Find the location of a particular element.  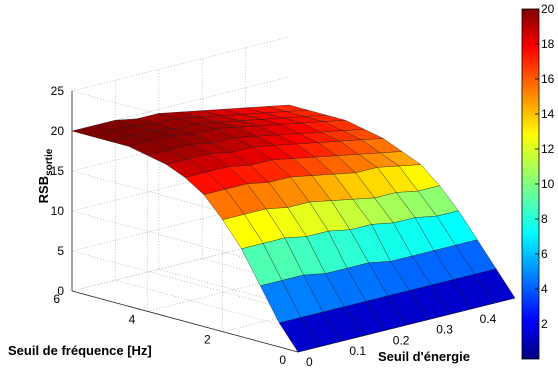

y-axis-label: Seuil de fréquence [Hz] is located at coordinates (80, 350).